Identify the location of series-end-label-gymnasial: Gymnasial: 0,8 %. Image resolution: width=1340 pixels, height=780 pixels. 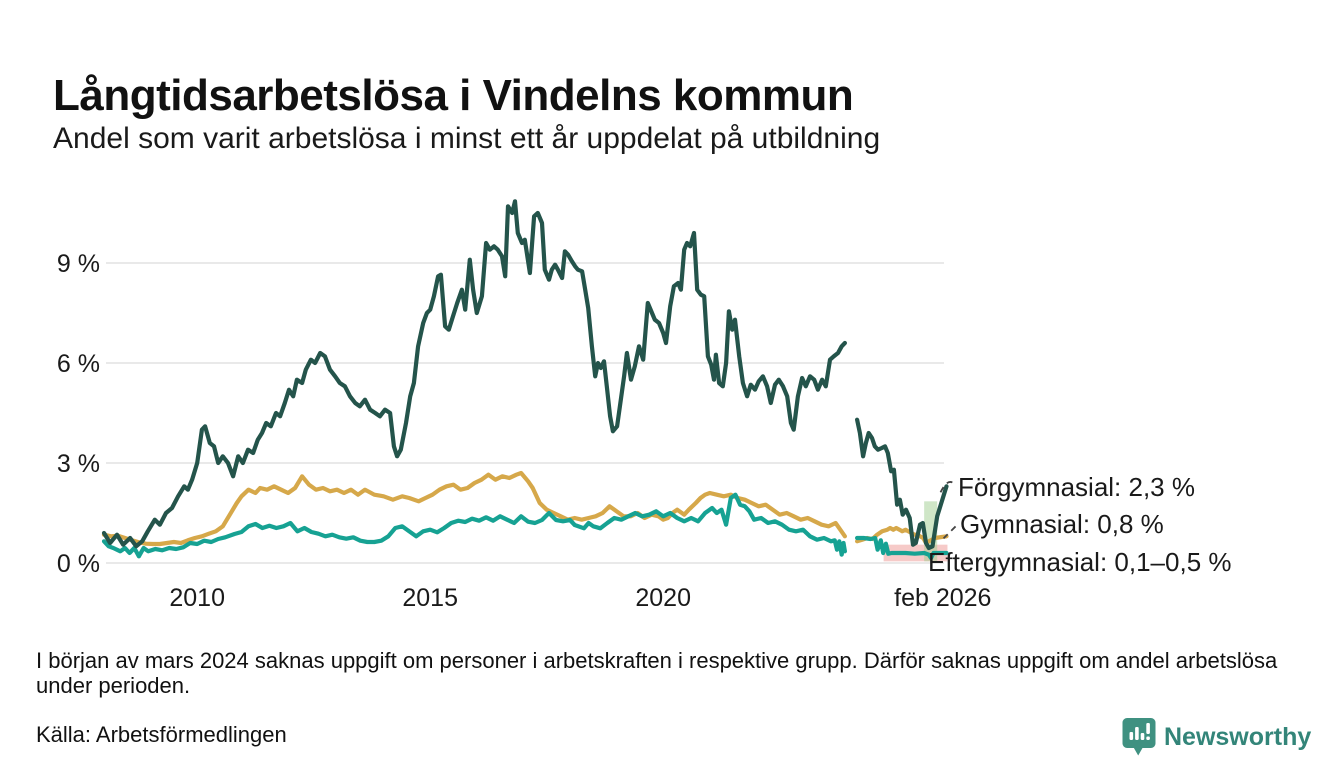
(1062, 524).